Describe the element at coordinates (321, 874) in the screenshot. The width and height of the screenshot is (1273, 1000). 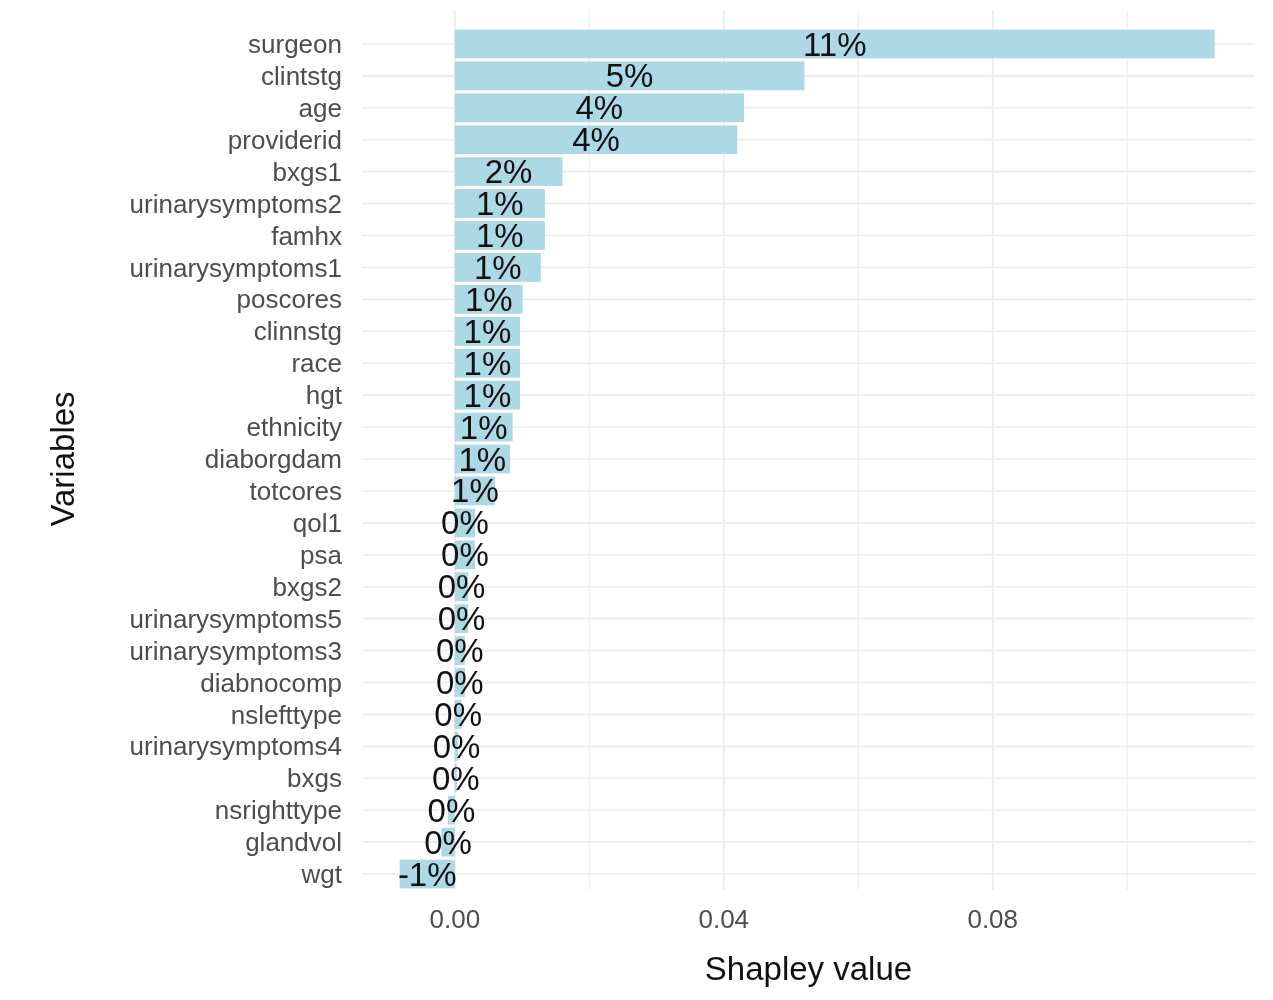
I see `y-tick-label: wgt` at that location.